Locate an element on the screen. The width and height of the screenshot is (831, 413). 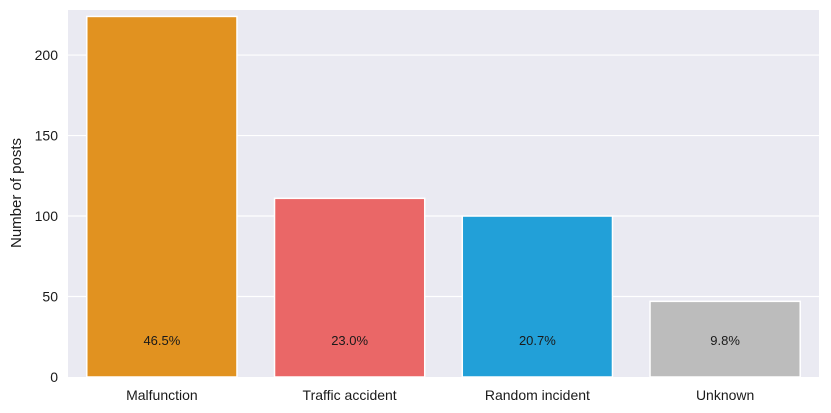
y-tick-label: 200 is located at coordinates (47, 55).